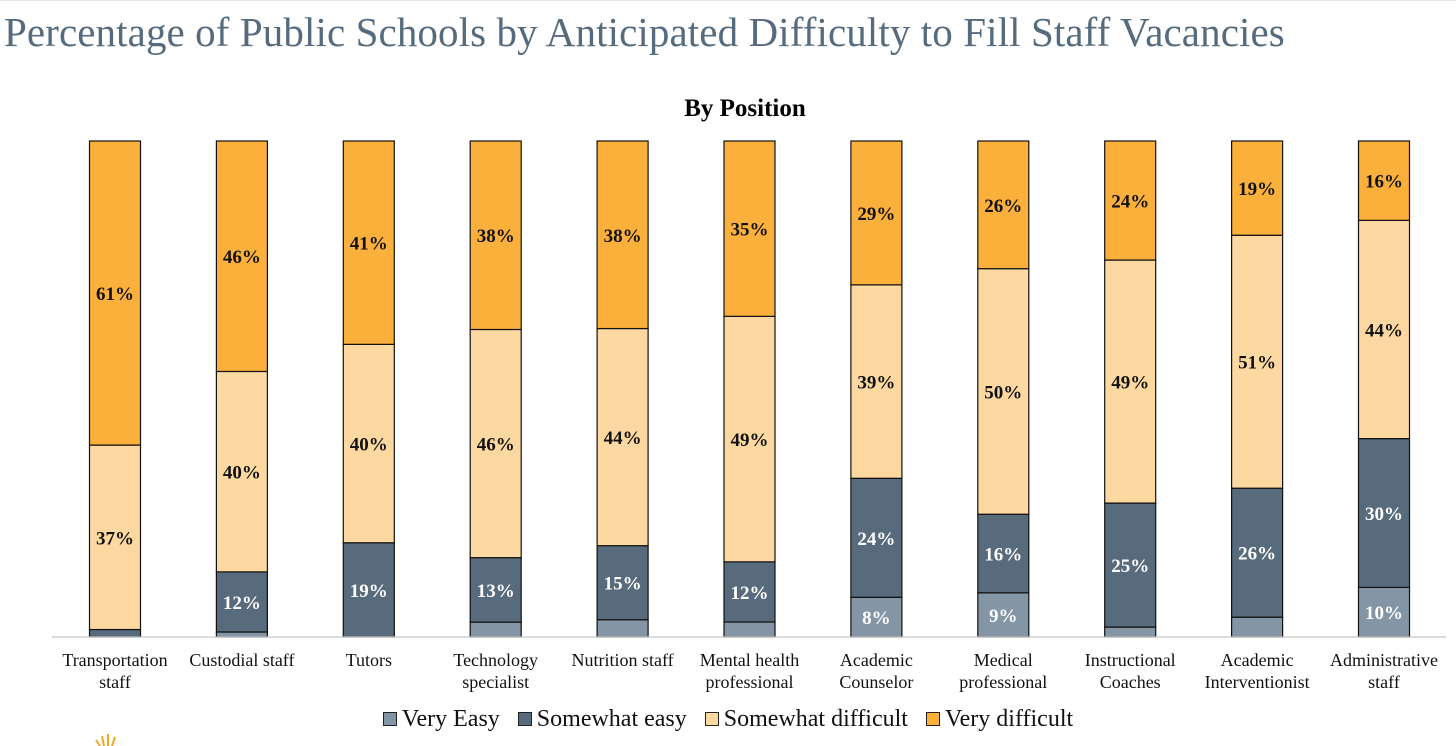 The image size is (1456, 746). What do you see at coordinates (241, 660) in the screenshot?
I see `x-tick-label-custodial-staff: Custodial staff` at bounding box center [241, 660].